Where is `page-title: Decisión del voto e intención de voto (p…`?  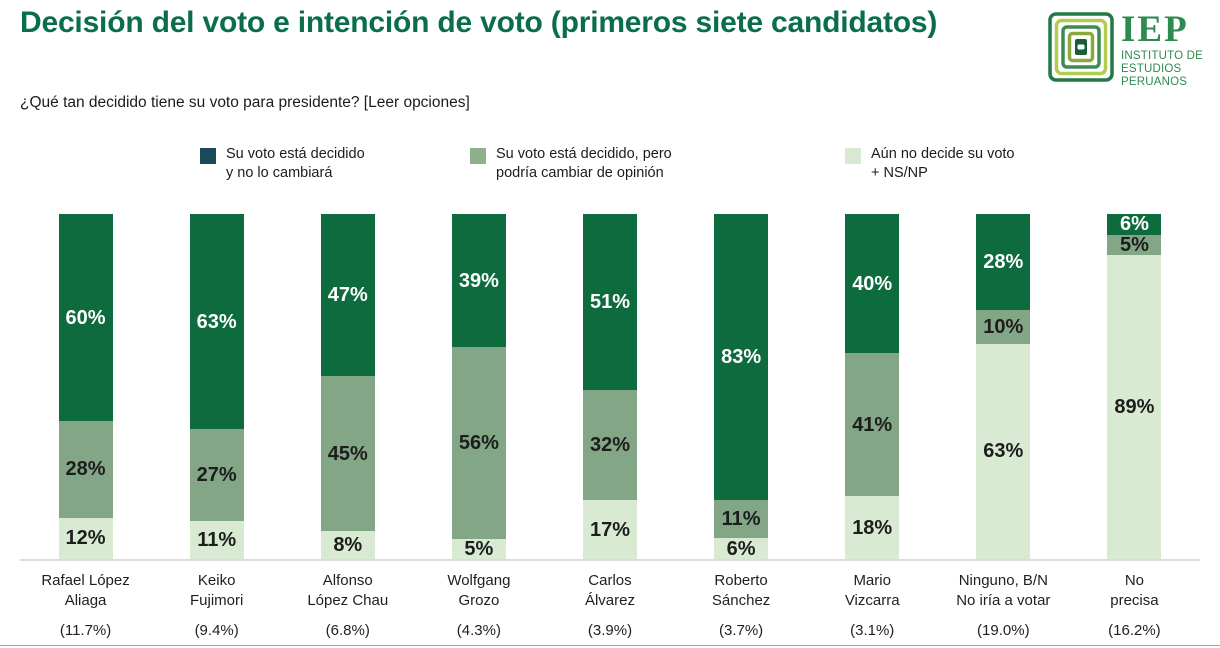
page-title: Decisión del voto e intención de voto (p… is located at coordinates (479, 22).